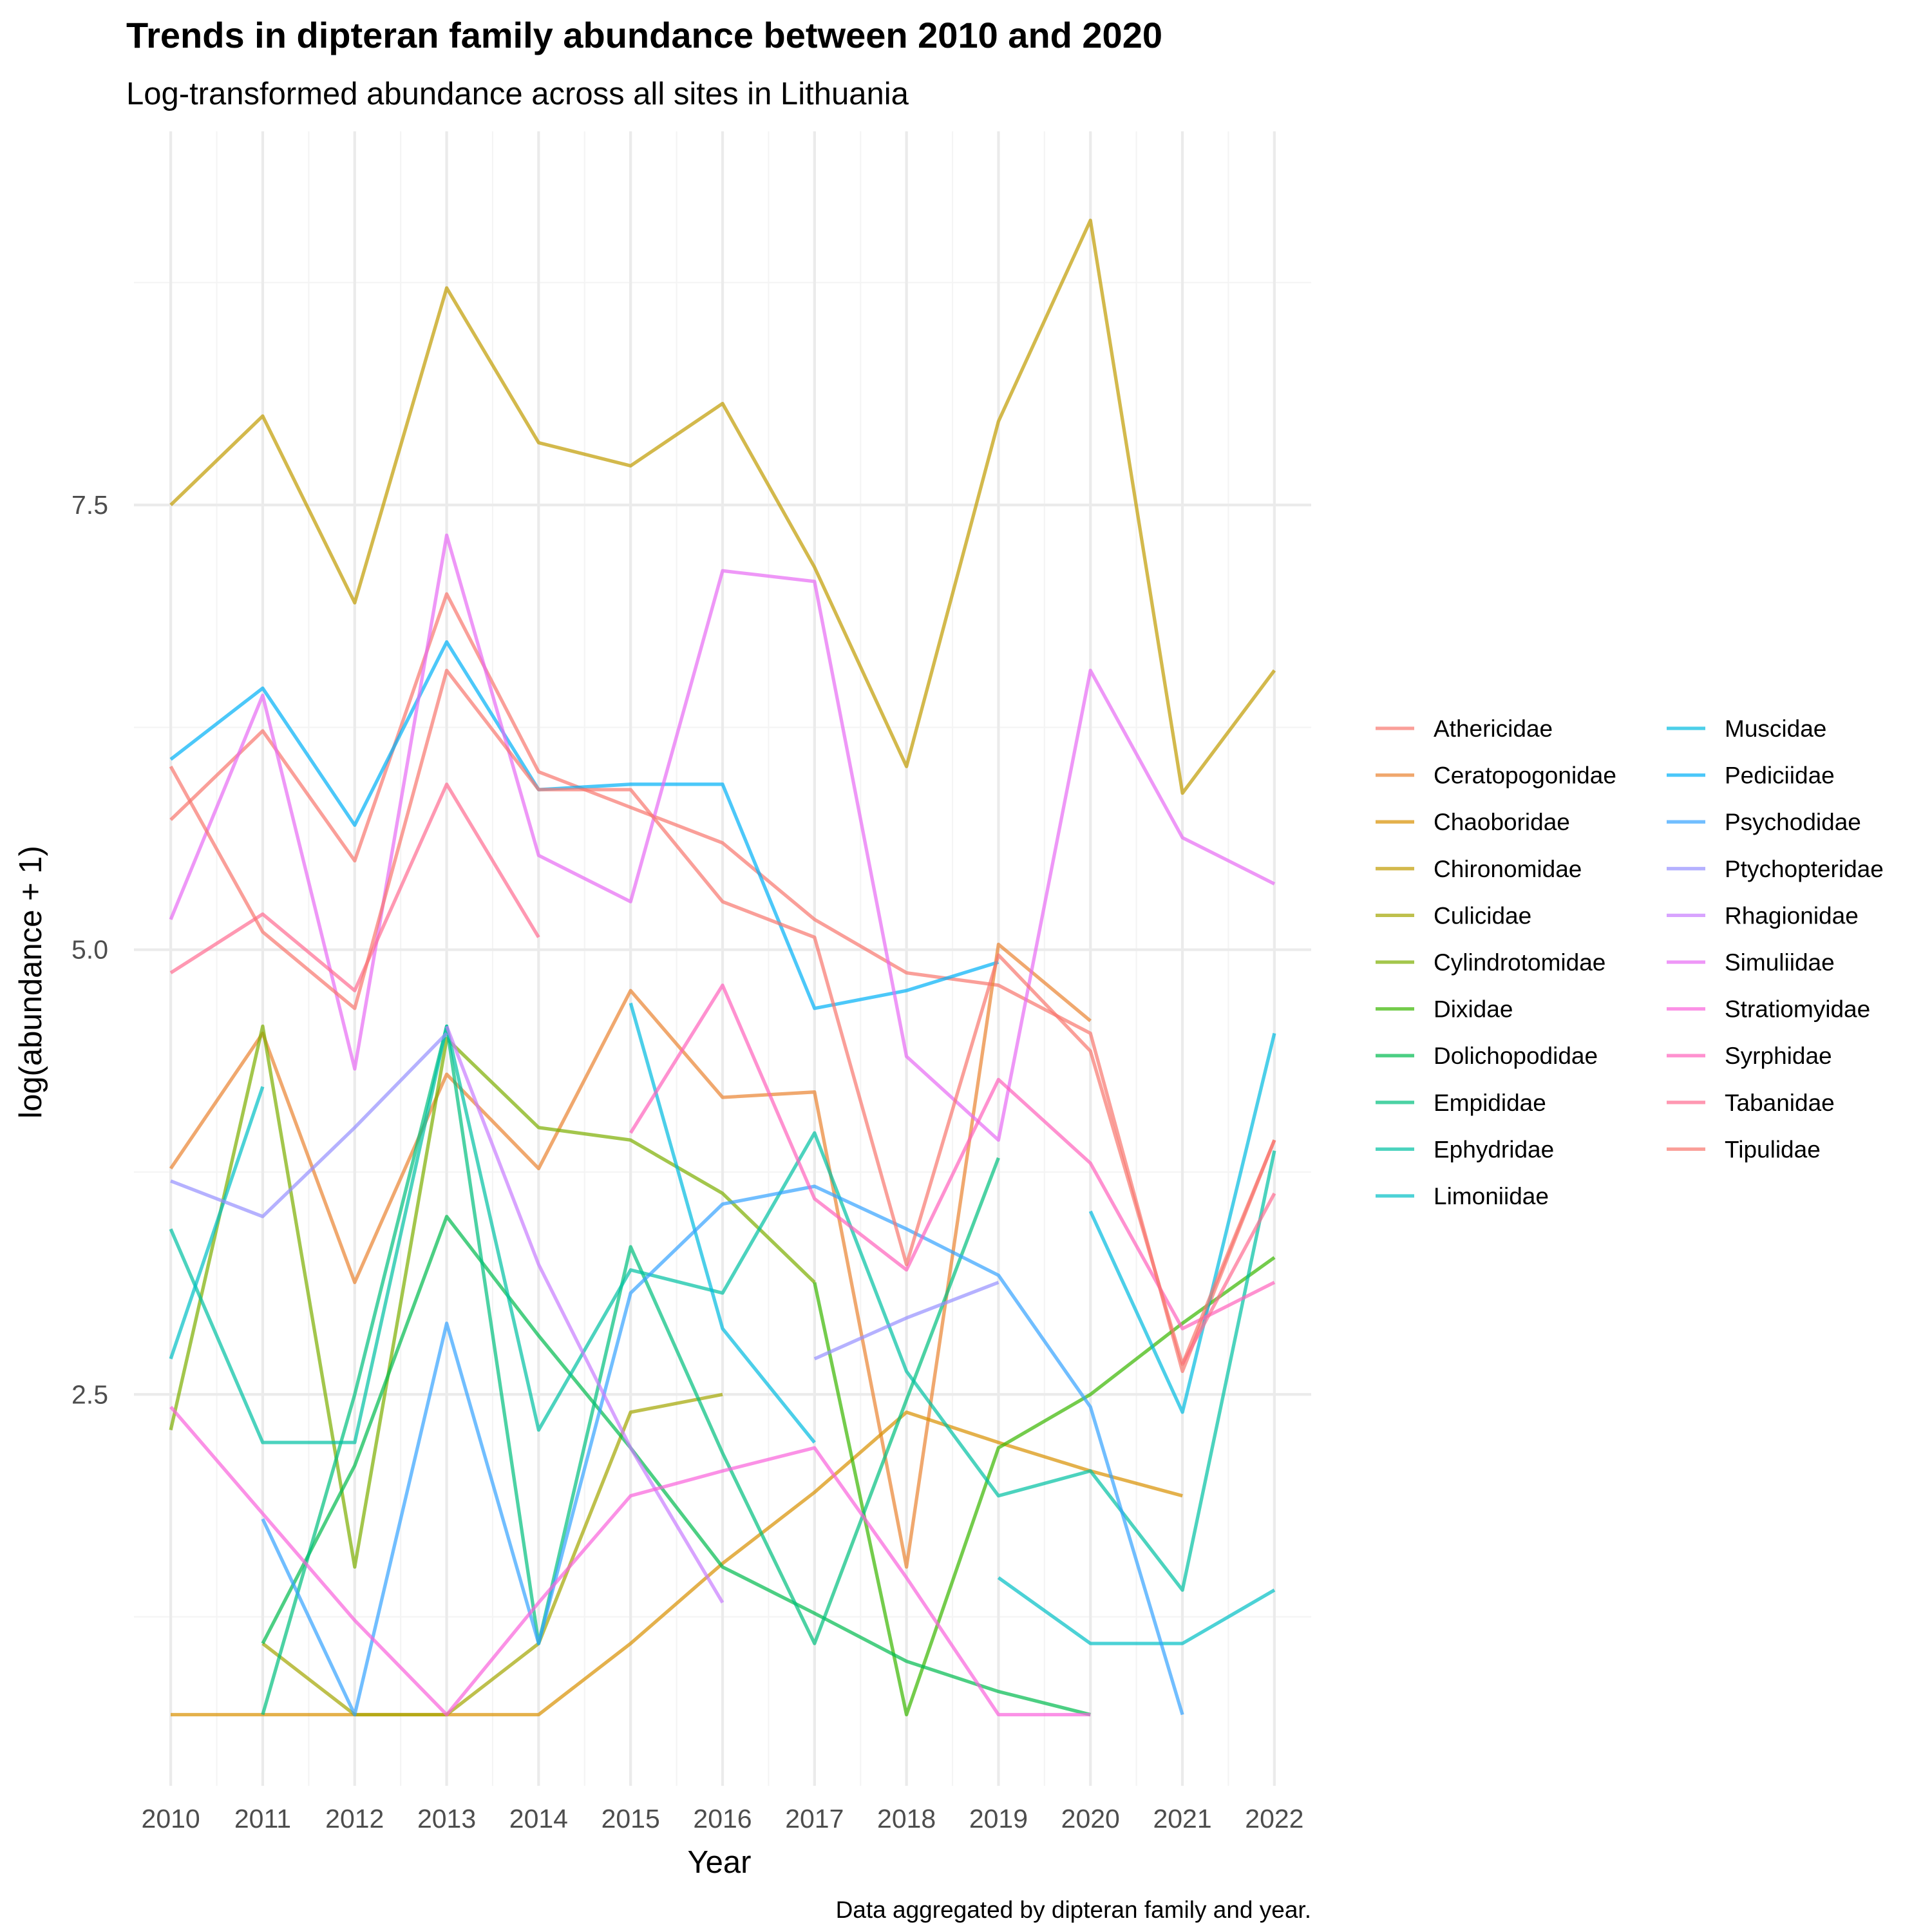 The height and width of the screenshot is (1932, 1932). Describe the element at coordinates (1494, 728) in the screenshot. I see `legend-label: Athericidae` at that location.